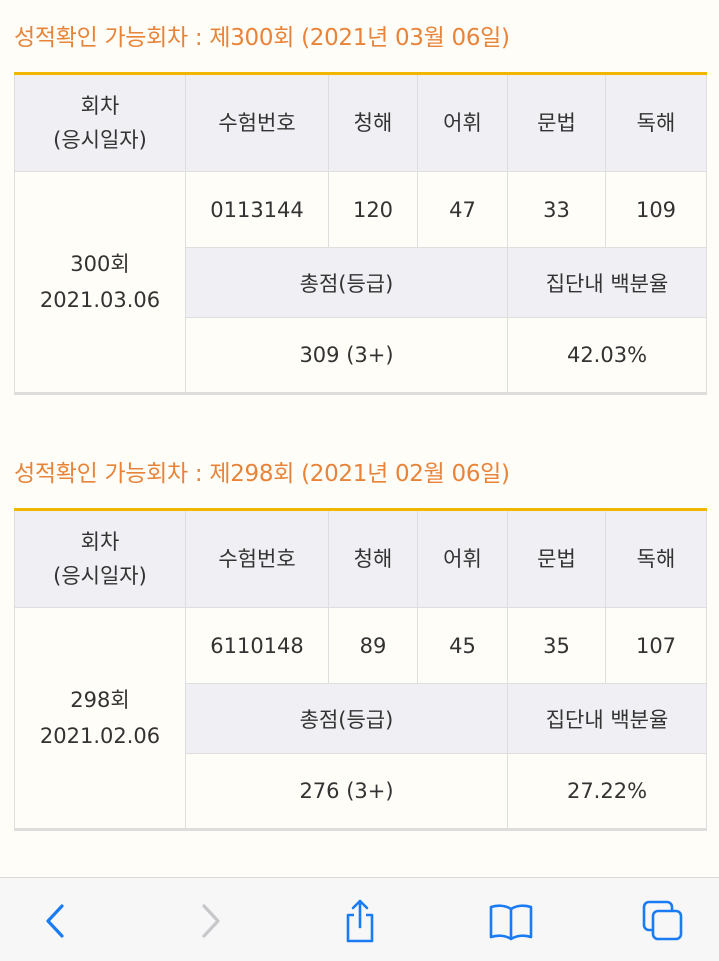  I want to click on tabs-icon, so click(662, 920).